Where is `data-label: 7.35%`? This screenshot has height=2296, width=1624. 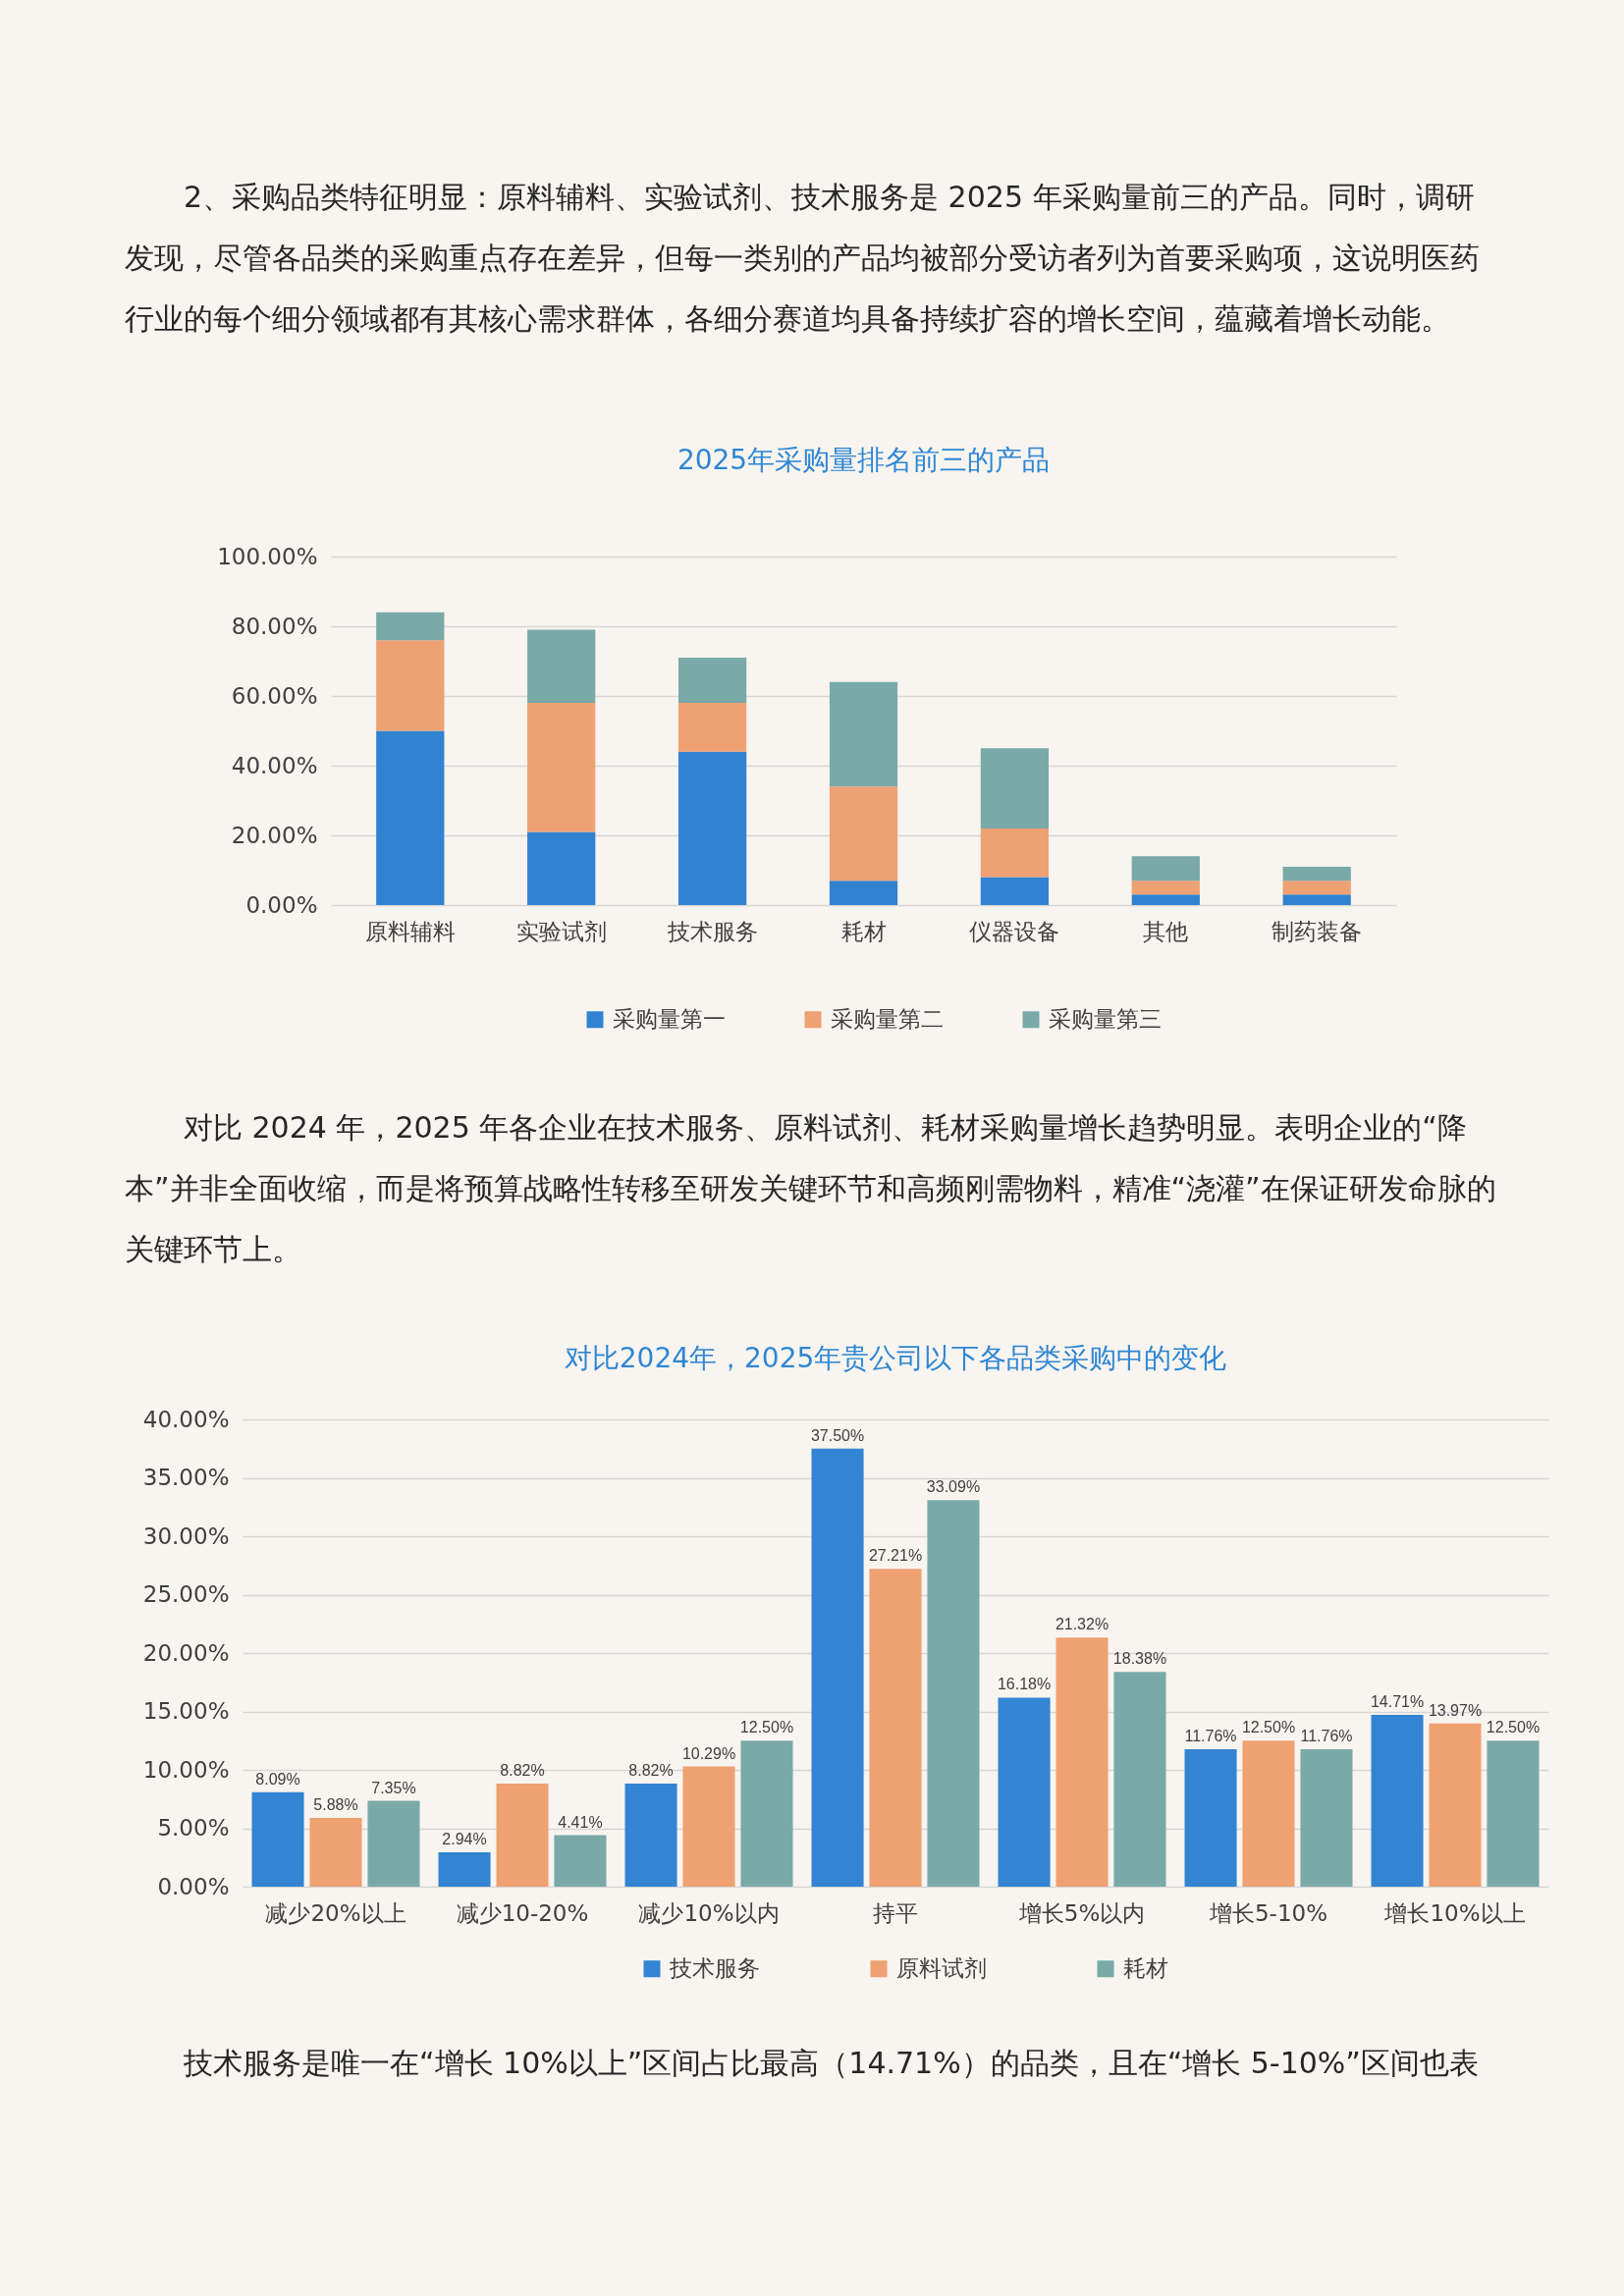
data-label: 7.35% is located at coordinates (393, 1787).